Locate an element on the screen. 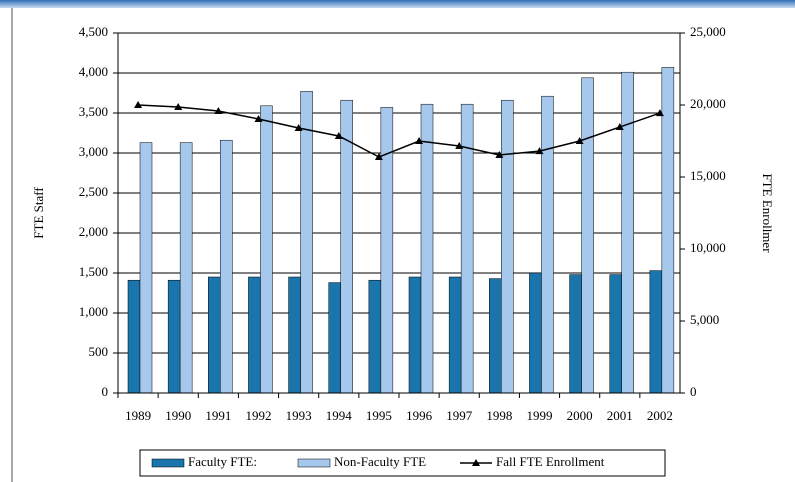  x-tick-label: 2000 is located at coordinates (580, 415).